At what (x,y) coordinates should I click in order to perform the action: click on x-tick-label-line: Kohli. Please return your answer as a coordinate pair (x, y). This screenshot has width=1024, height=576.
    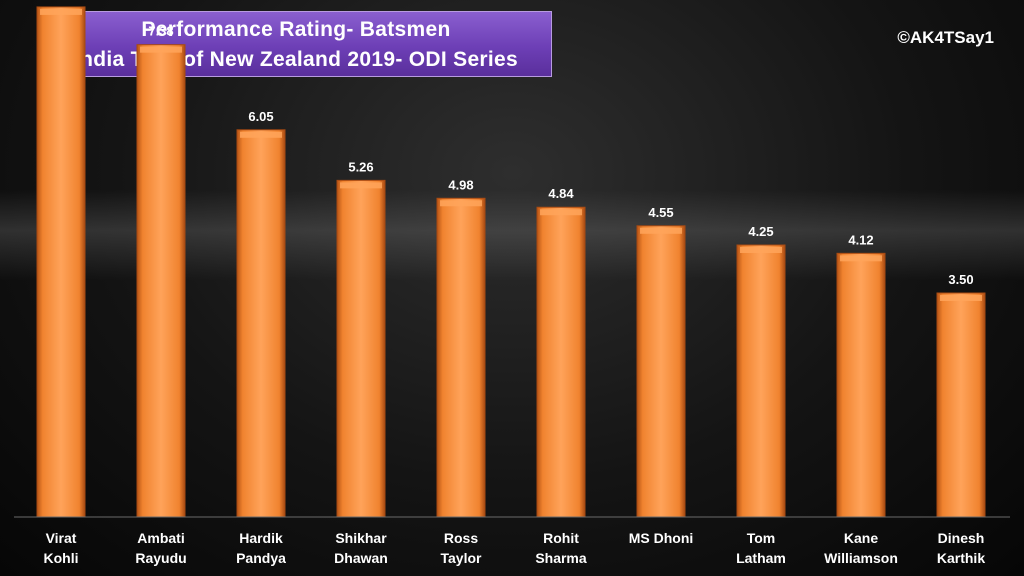
    Looking at the image, I should click on (61, 558).